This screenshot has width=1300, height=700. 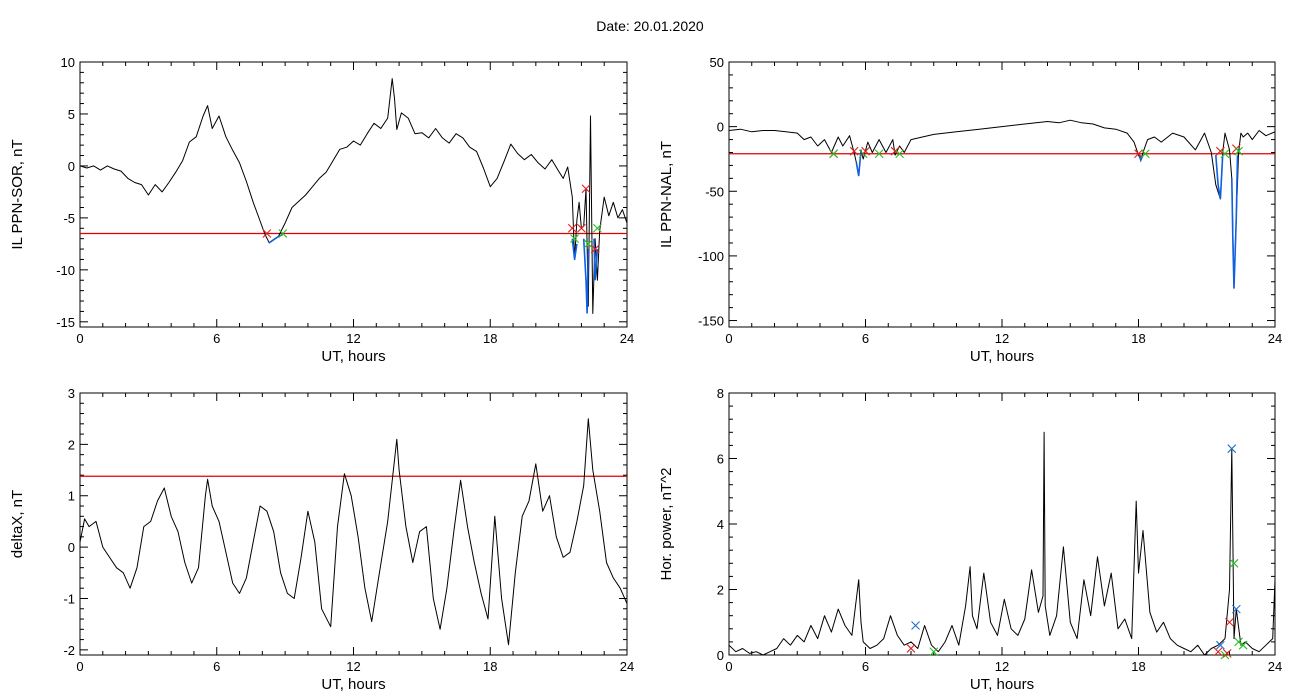 I want to click on y-tick-label: 5, so click(x=71, y=114).